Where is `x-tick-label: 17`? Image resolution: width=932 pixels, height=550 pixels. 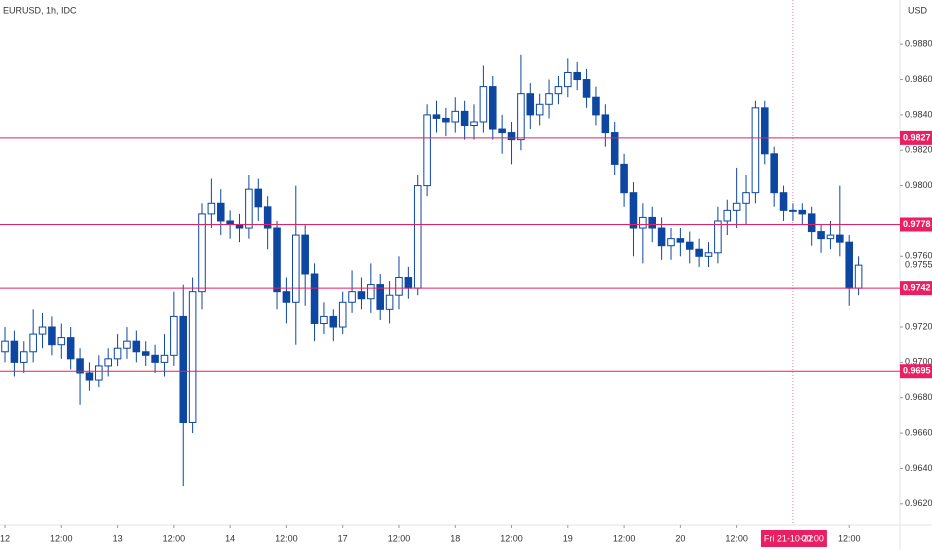 x-tick-label: 17 is located at coordinates (343, 538).